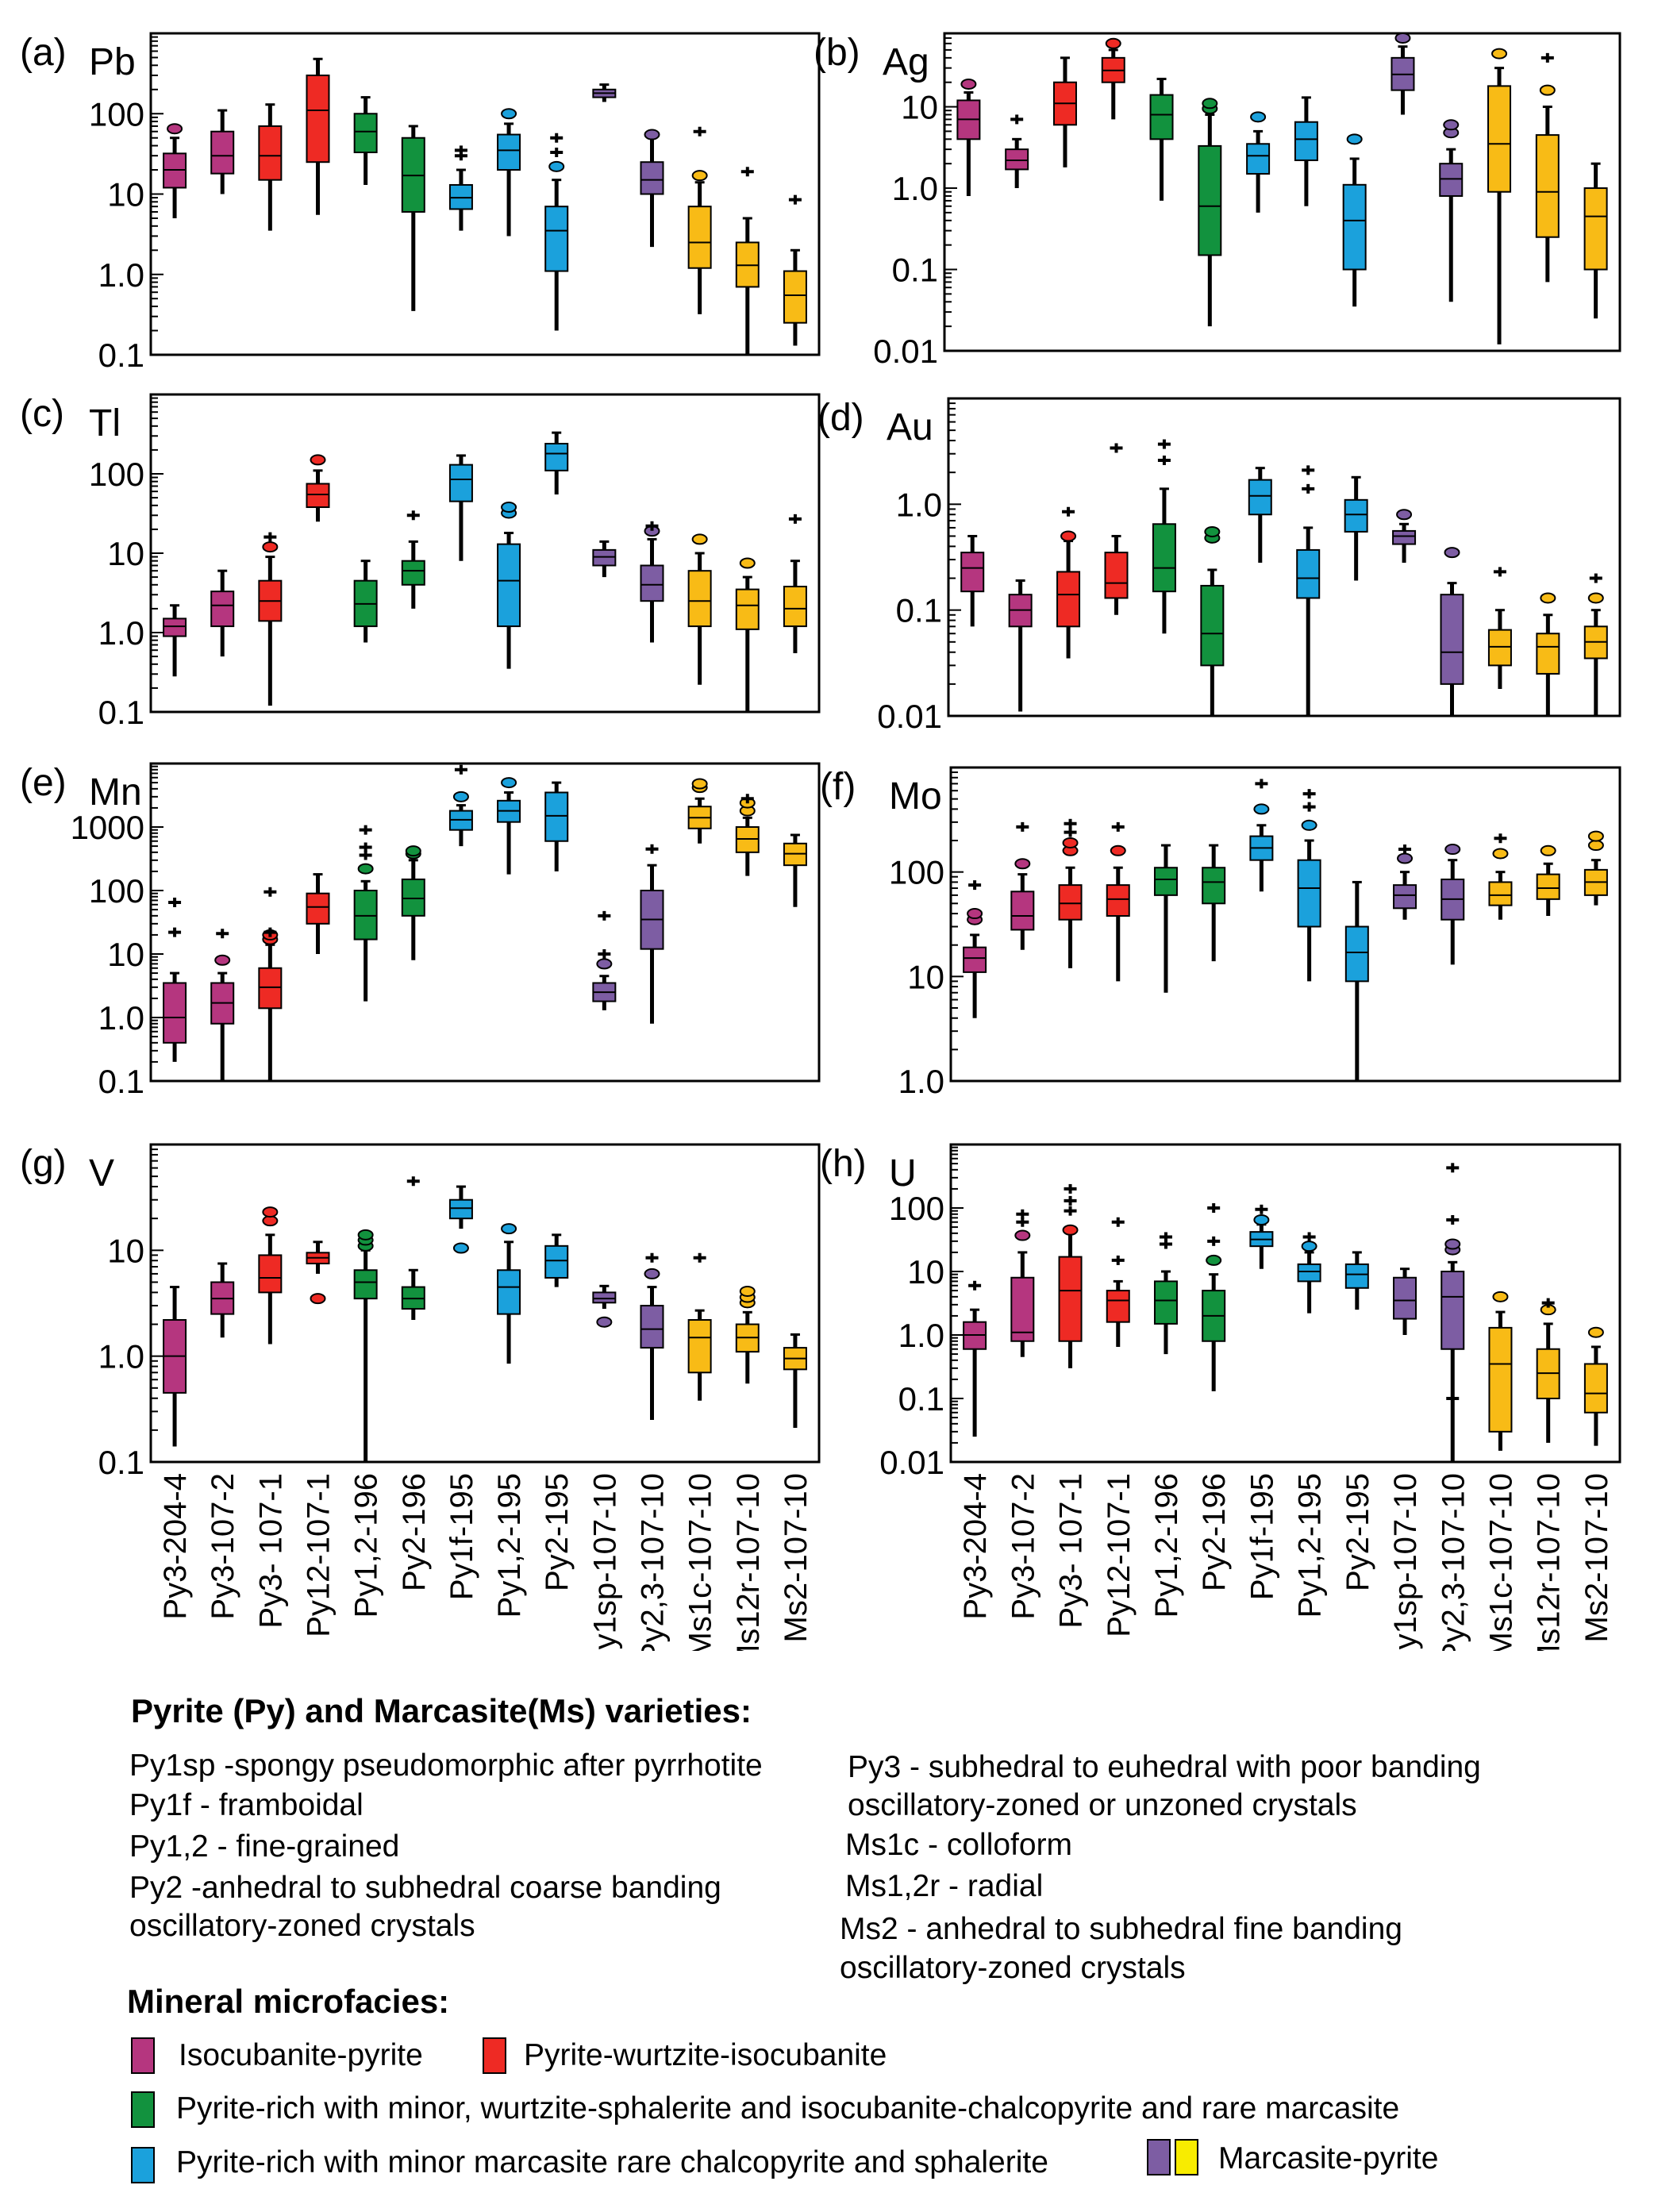 Image resolution: width=1654 pixels, height=2212 pixels. I want to click on x-tick-label: Py1sp-107-10, so click(1405, 1562).